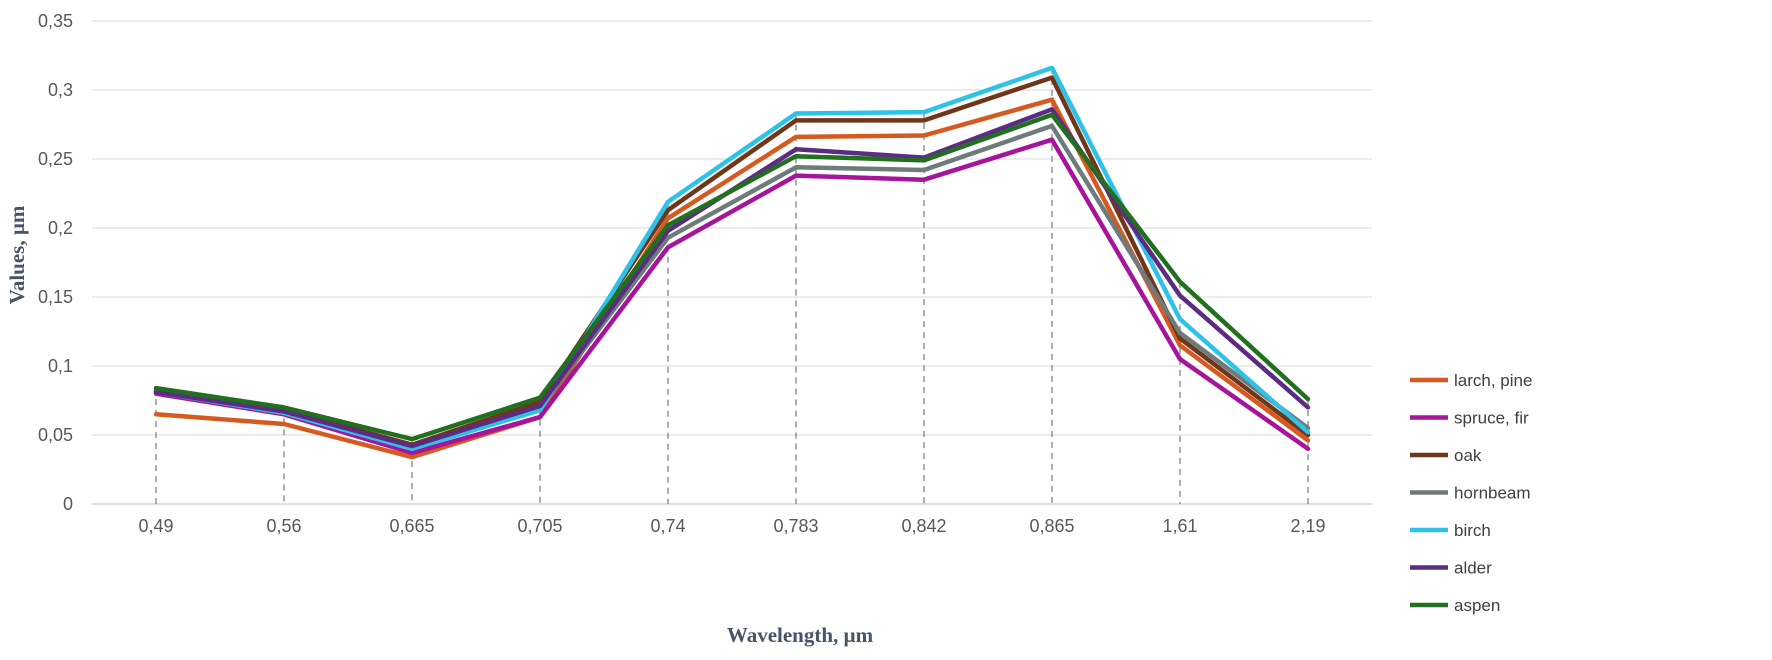 The width and height of the screenshot is (1772, 660). What do you see at coordinates (55, 262) in the screenshot?
I see `y-tick-labels: 0 0,05 0,1 0,15 0,2 0,25 0,3 0,35` at bounding box center [55, 262].